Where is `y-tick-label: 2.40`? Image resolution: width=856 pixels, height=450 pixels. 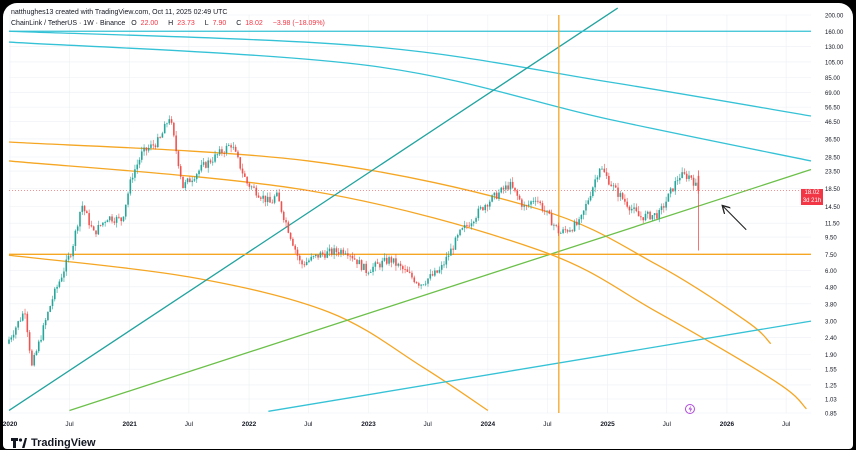 y-tick-label: 2.40 is located at coordinates (831, 339).